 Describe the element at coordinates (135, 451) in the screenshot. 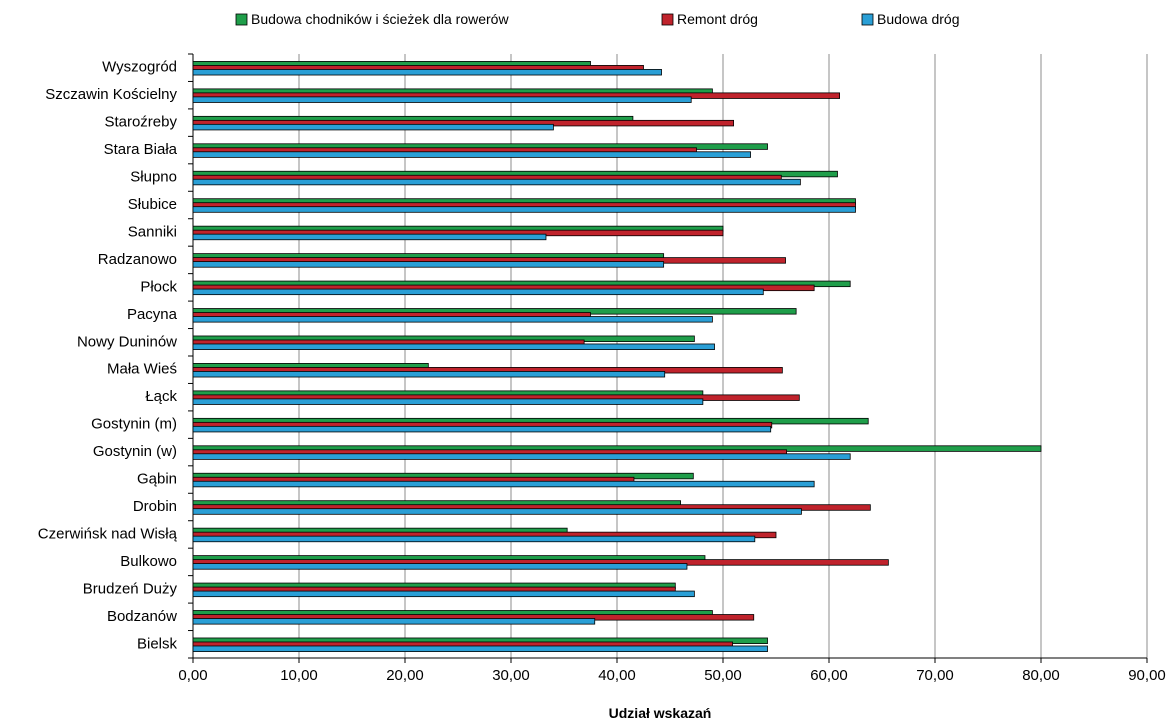

I see `category-label: Gostynin (w)` at that location.